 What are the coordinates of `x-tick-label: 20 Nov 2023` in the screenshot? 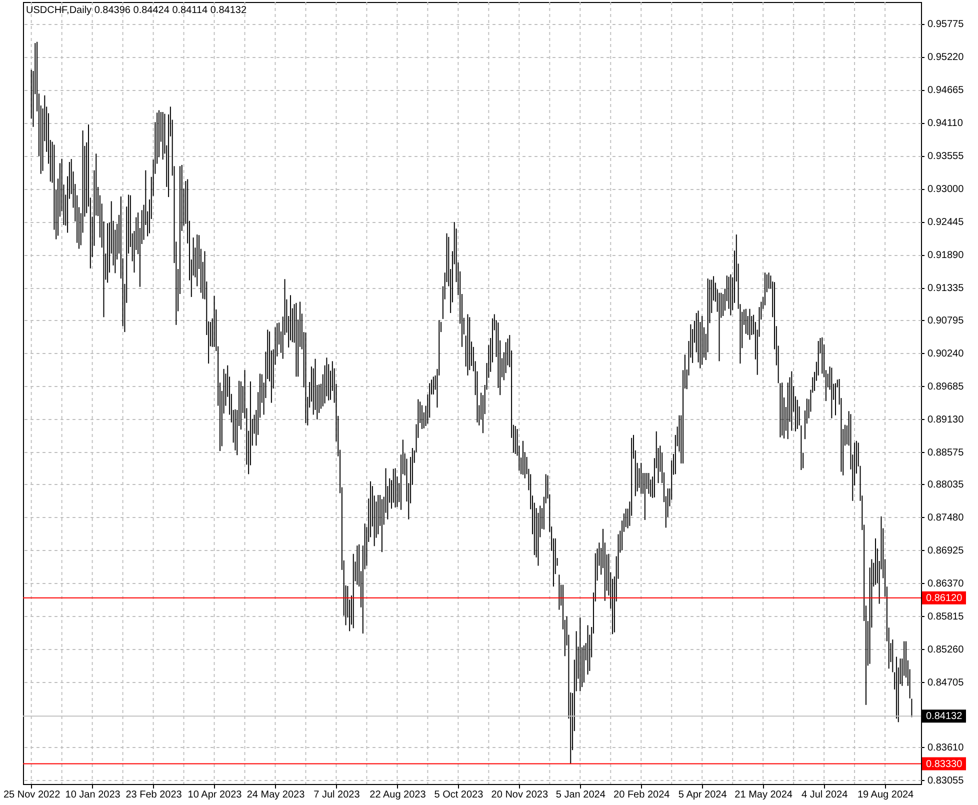 It's located at (519, 795).